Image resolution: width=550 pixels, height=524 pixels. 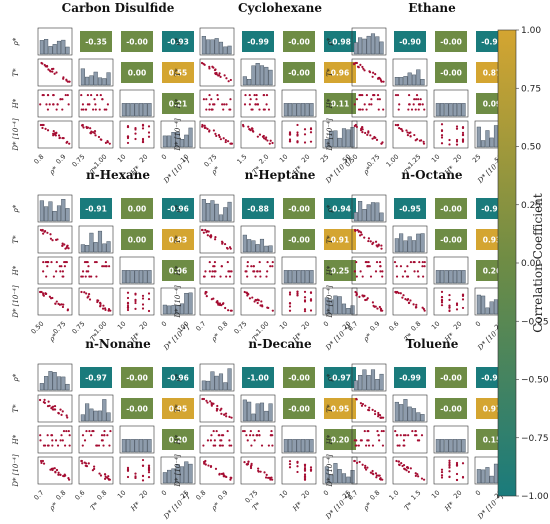 What do you see at coordinates (96, 378) in the screenshot?
I see `correlation-value: -0.97` at bounding box center [96, 378].